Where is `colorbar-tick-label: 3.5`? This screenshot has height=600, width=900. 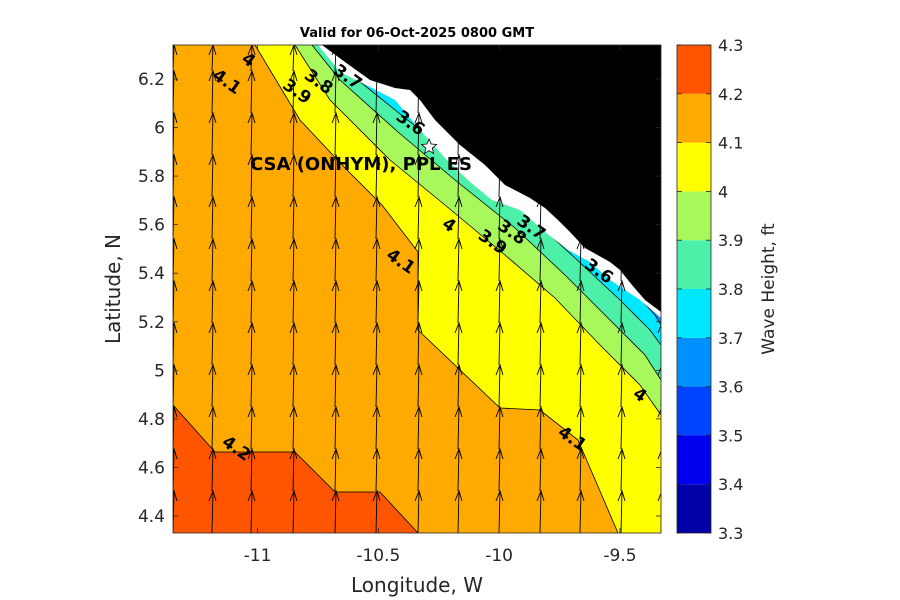 colorbar-tick-label: 3.5 is located at coordinates (730, 435).